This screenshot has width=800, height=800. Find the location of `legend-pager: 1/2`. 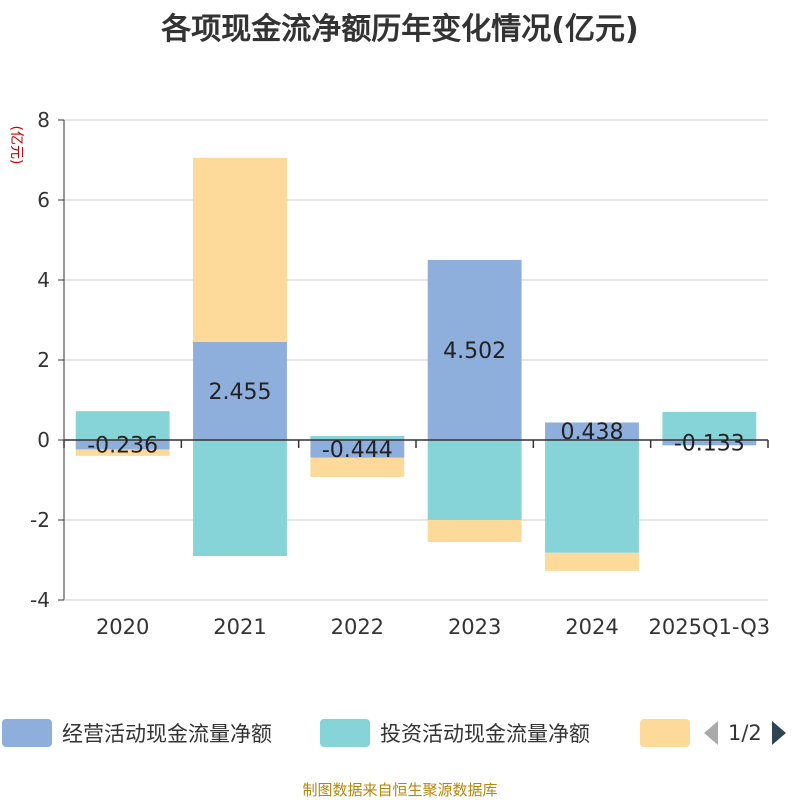

legend-pager: 1/2 is located at coordinates (745, 733).